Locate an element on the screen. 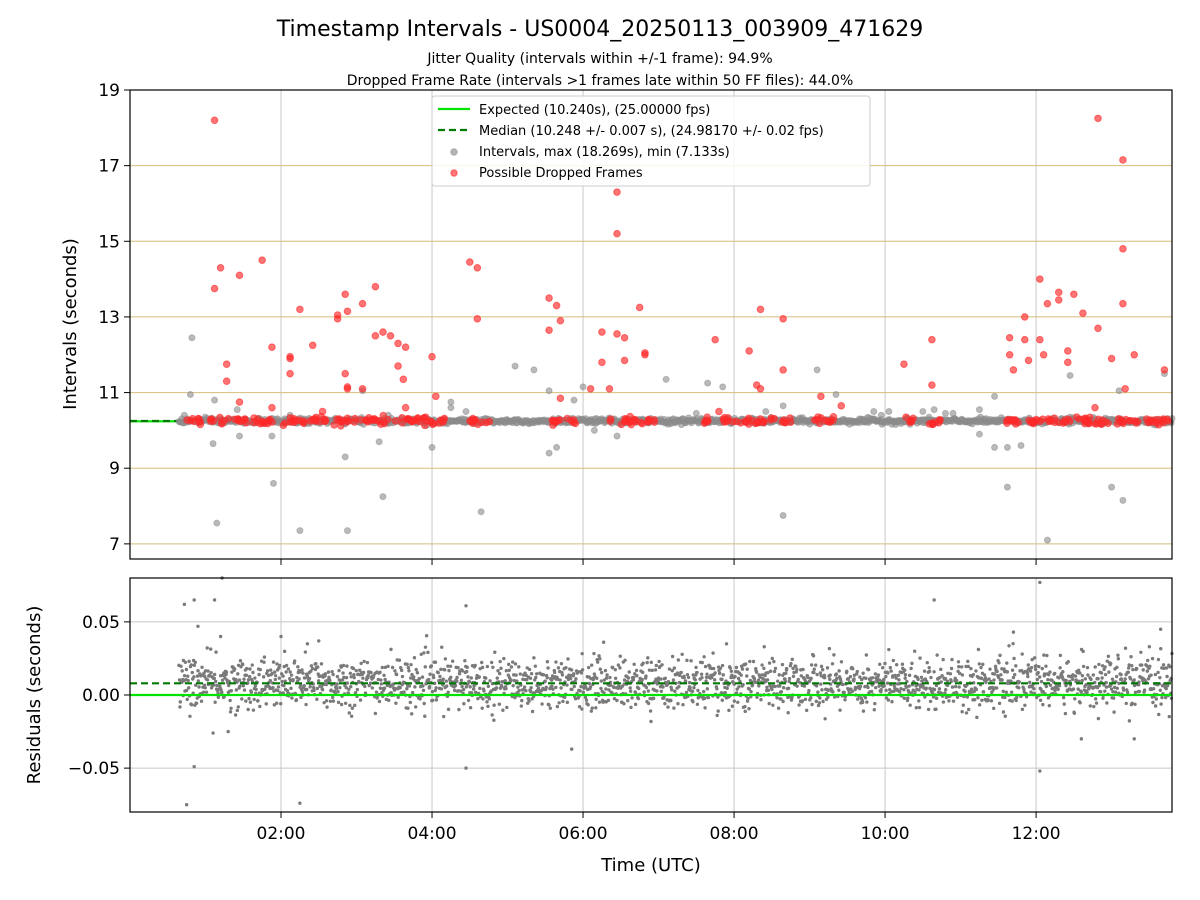 The width and height of the screenshot is (1200, 900). residuals-y-axis-label: Residuals (seconds) is located at coordinates (34, 695).